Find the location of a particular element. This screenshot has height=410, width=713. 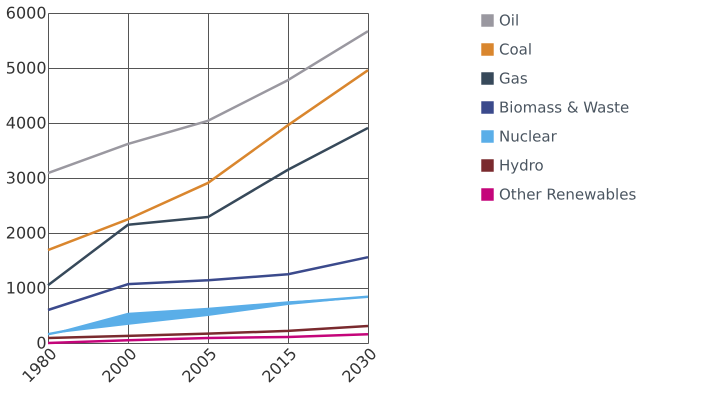

y-tick-label: 6000 is located at coordinates (26, 13).